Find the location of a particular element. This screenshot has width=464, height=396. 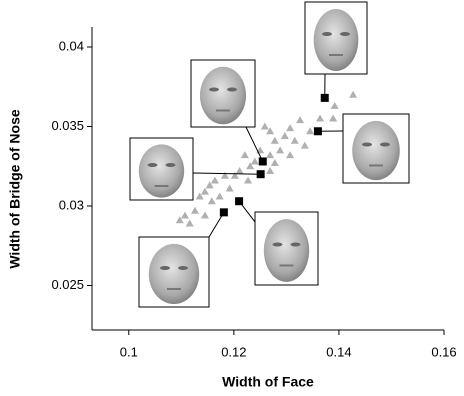

x-tick-label: 0.14 is located at coordinates (338, 351).